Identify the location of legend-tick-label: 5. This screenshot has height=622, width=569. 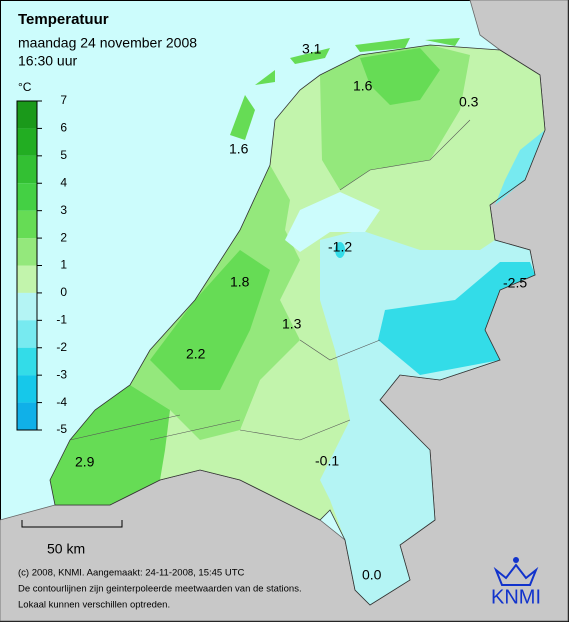
(63, 155).